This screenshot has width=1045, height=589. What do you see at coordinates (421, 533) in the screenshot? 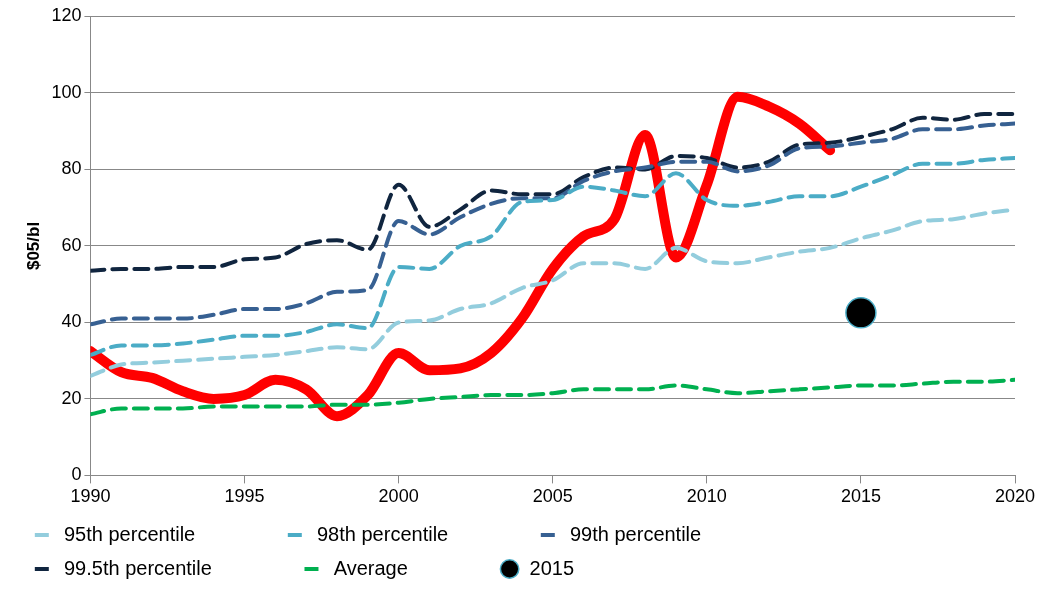
I see `legend-label: 98th percentile` at bounding box center [421, 533].